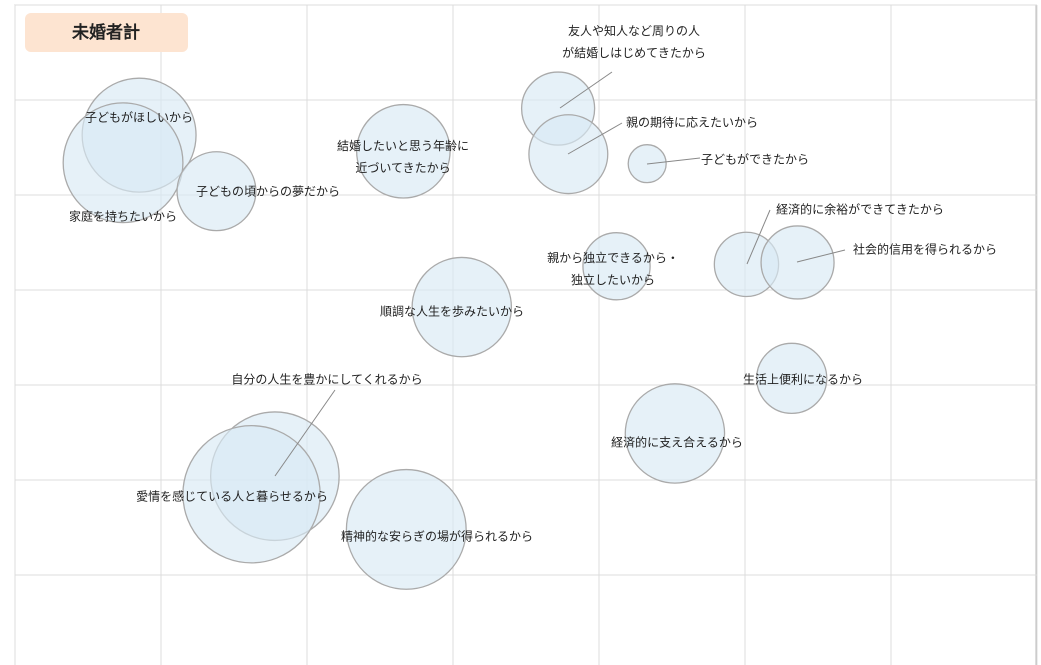  I want to click on bubble-label: 社会的信用を得られるから, so click(925, 249).